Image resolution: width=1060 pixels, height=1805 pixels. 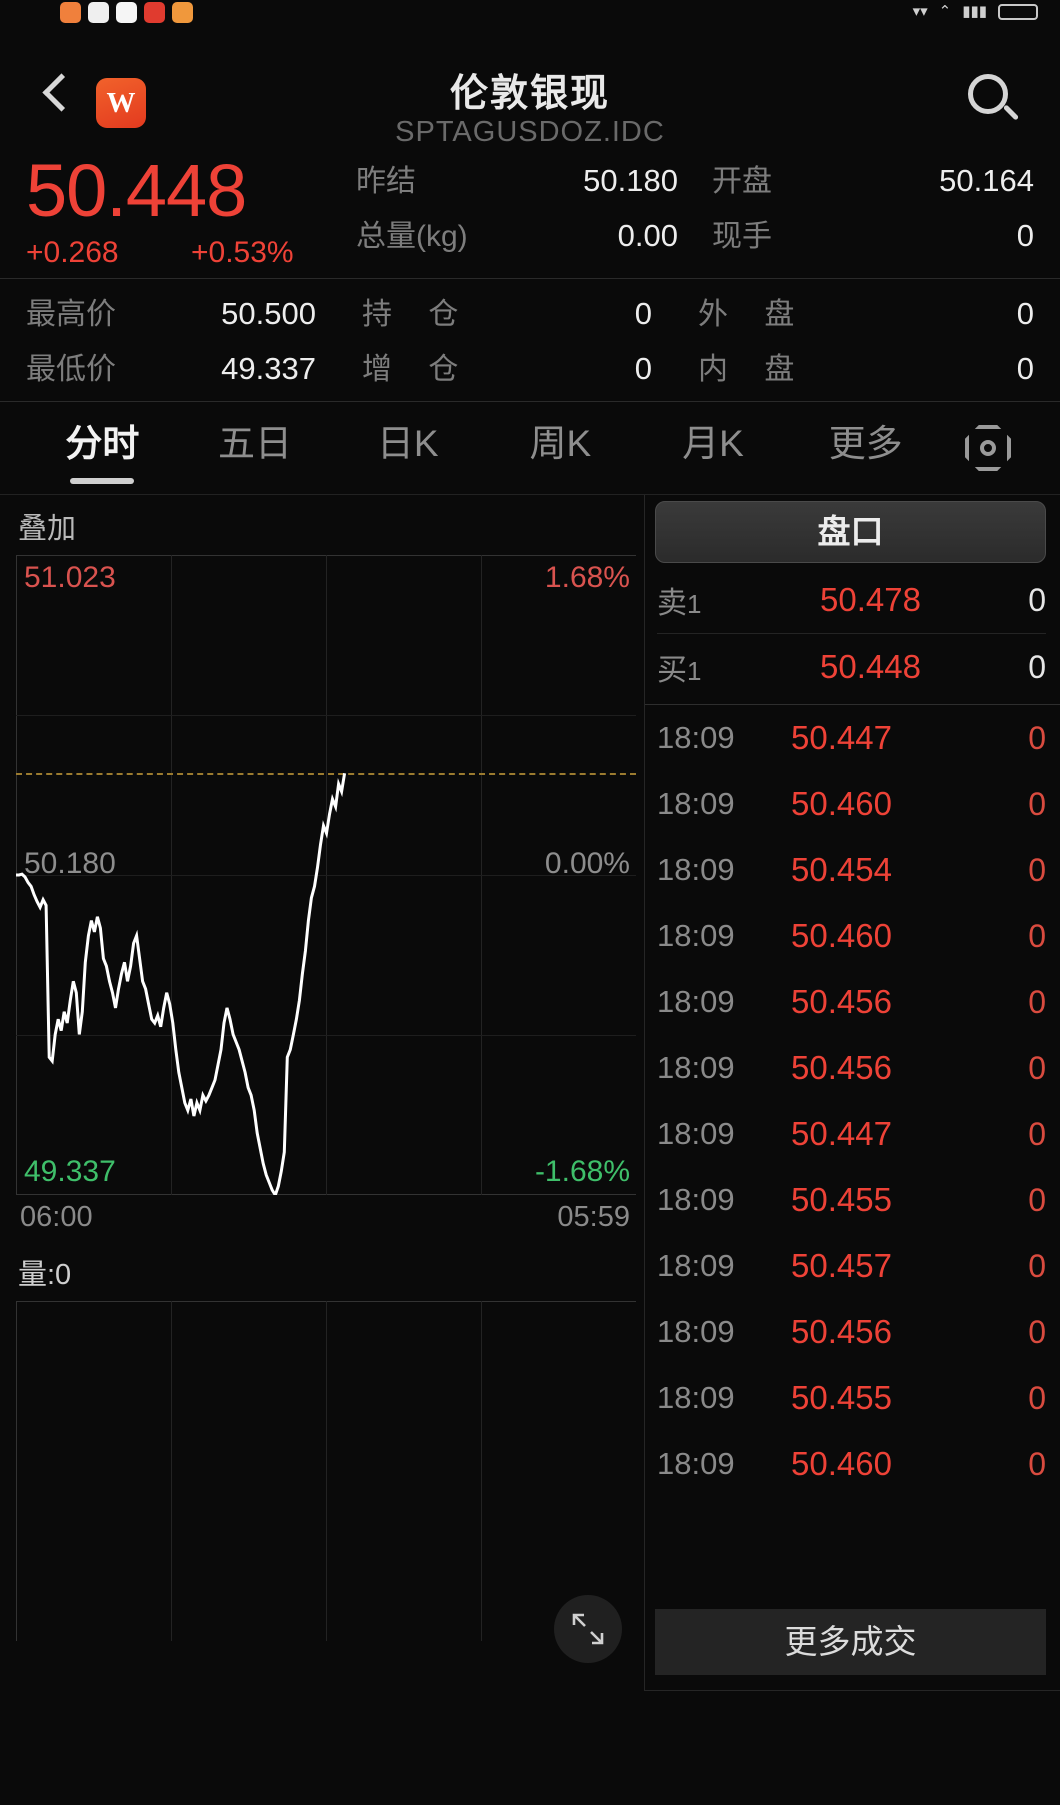 I want to click on ask-price: 50.478, so click(x=870, y=599).